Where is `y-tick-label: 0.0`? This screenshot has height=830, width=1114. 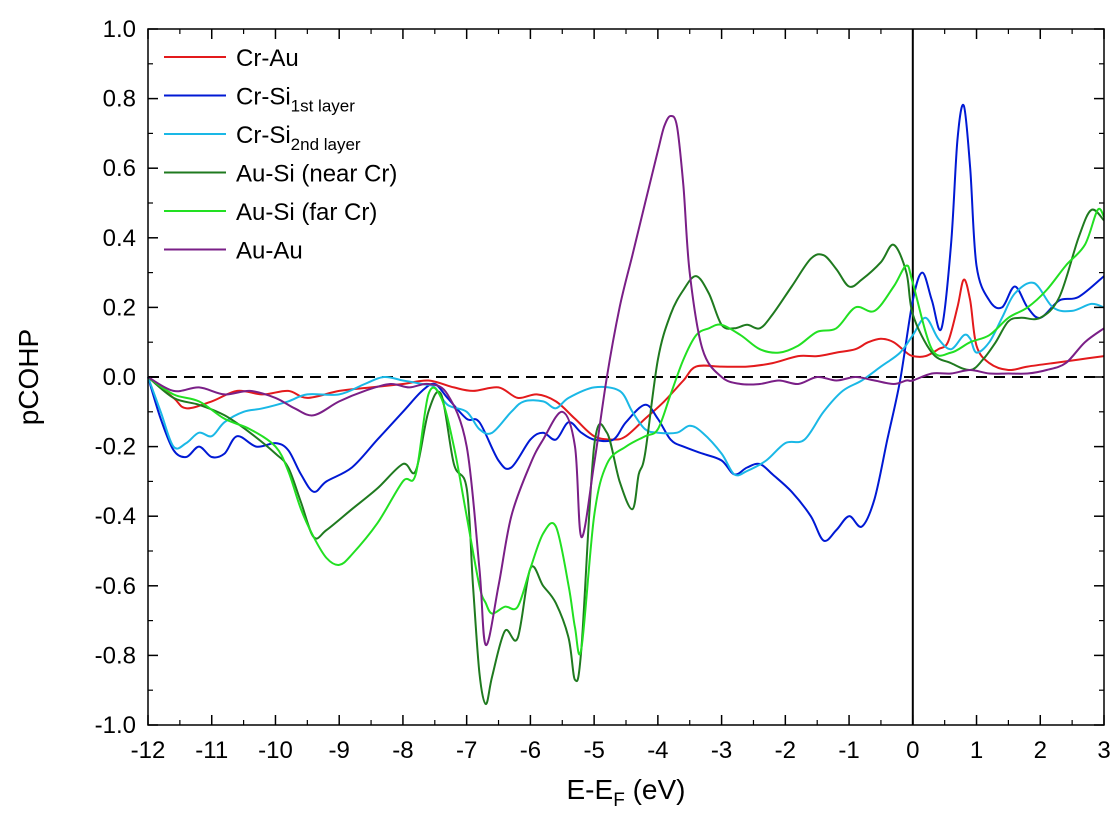 y-tick-label: 0.0 is located at coordinates (119, 377).